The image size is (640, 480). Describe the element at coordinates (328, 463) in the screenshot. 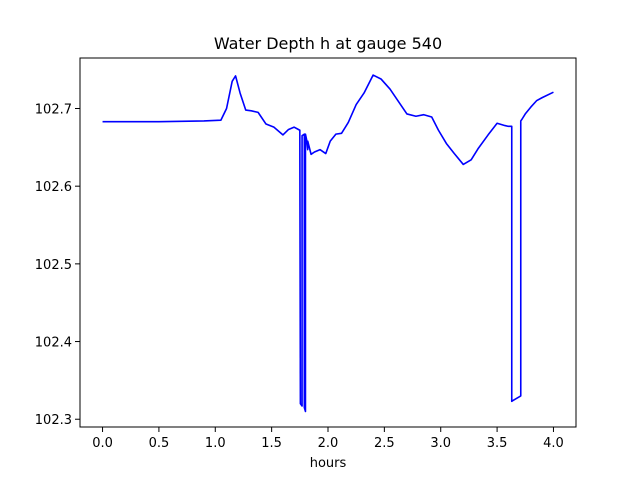

I see `x-axis-title: hours` at that location.